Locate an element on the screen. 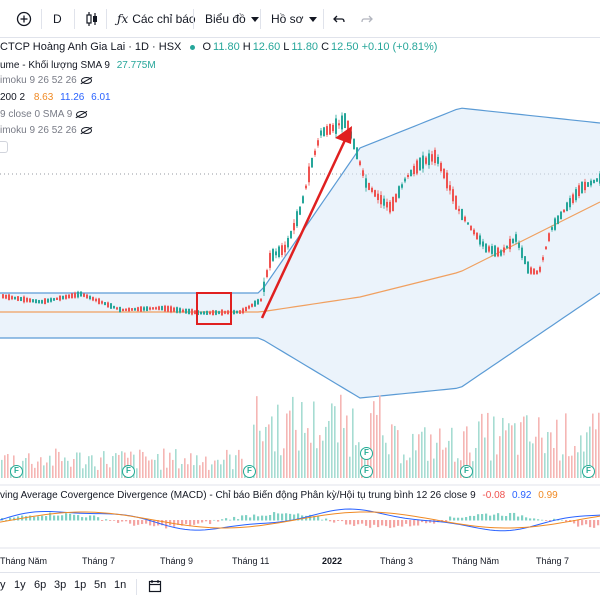 This screenshot has width=600, height=600. range-button: 3p is located at coordinates (60, 585).